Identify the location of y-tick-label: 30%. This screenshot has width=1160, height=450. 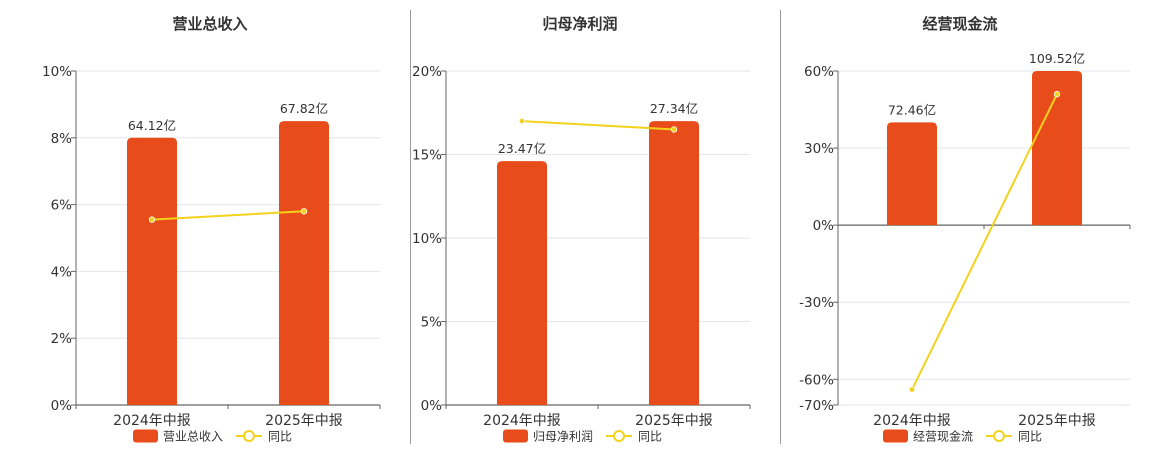
(819, 149).